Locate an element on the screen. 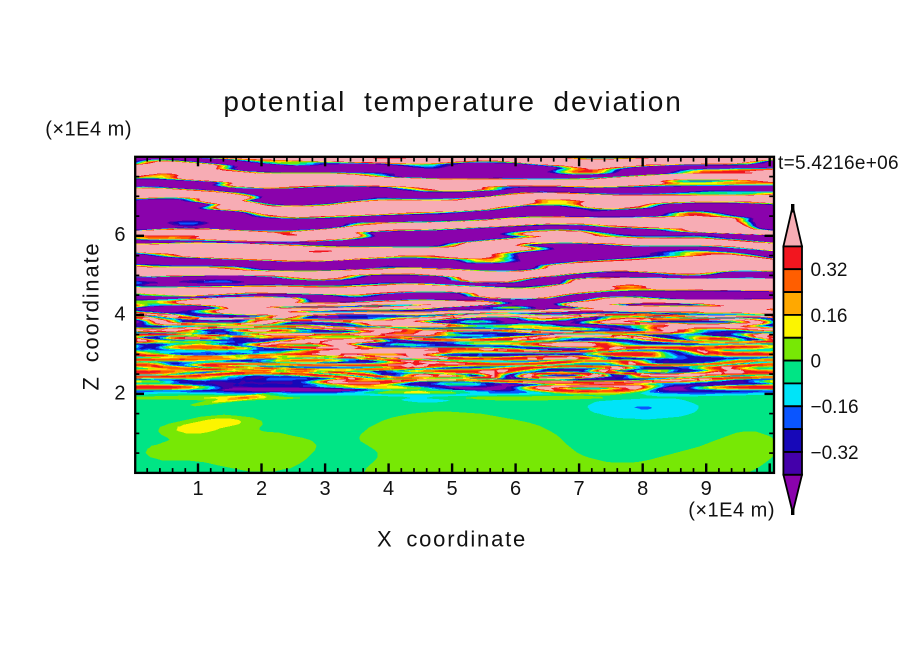 The image size is (904, 654). svg-text: Z coordinate is located at coordinates (91, 316).